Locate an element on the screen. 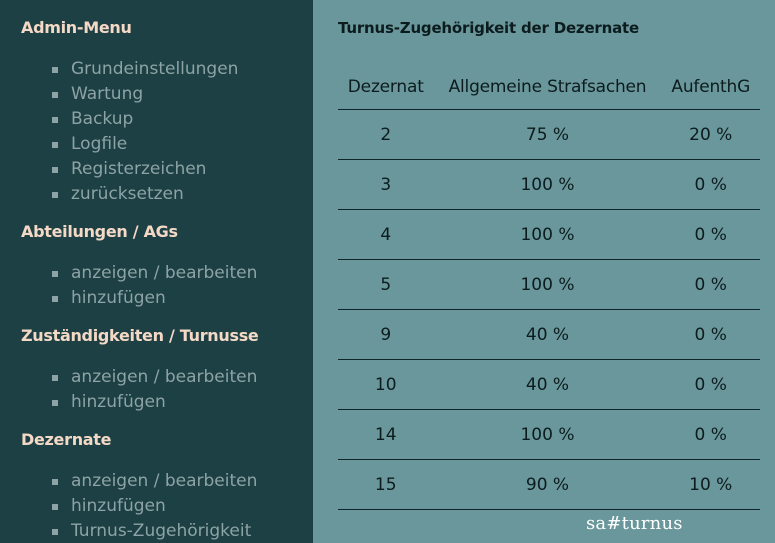 Image resolution: width=775 pixels, height=543 pixels. footer-brand: sa#turnus is located at coordinates (634, 523).